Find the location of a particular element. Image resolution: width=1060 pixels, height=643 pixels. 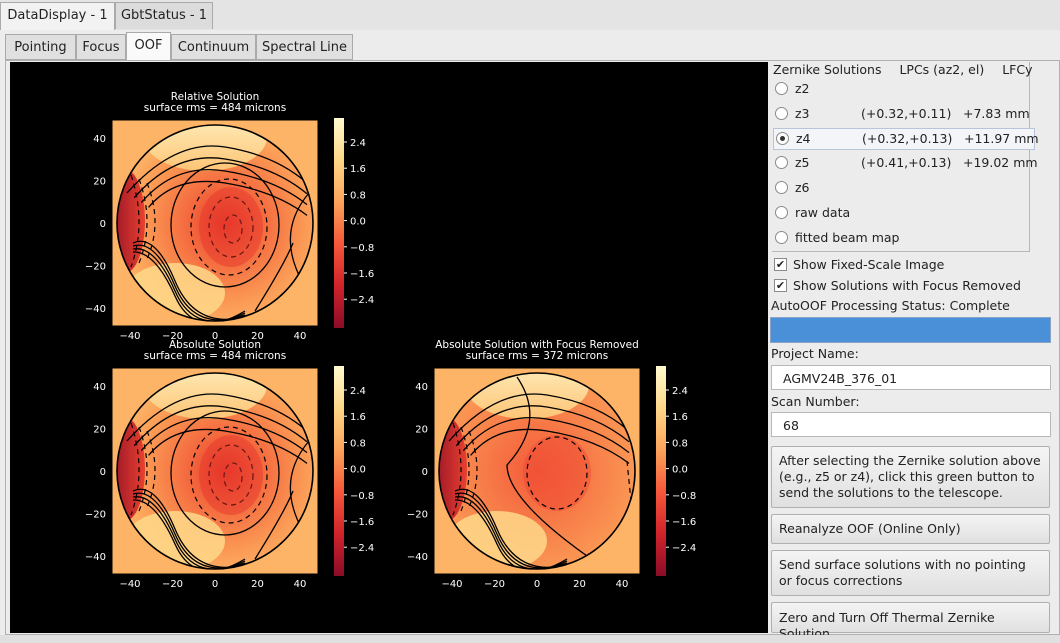

zernike-label: z5 is located at coordinates (802, 162).